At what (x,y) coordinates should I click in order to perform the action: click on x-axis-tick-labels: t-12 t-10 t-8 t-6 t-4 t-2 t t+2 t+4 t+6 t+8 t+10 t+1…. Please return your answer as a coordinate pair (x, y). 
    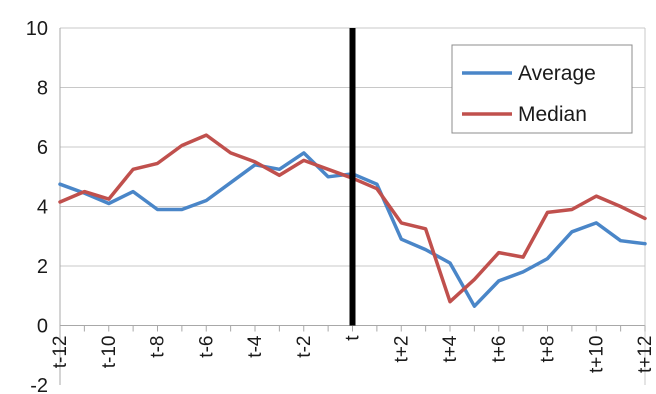
    Looking at the image, I should click on (353, 354).